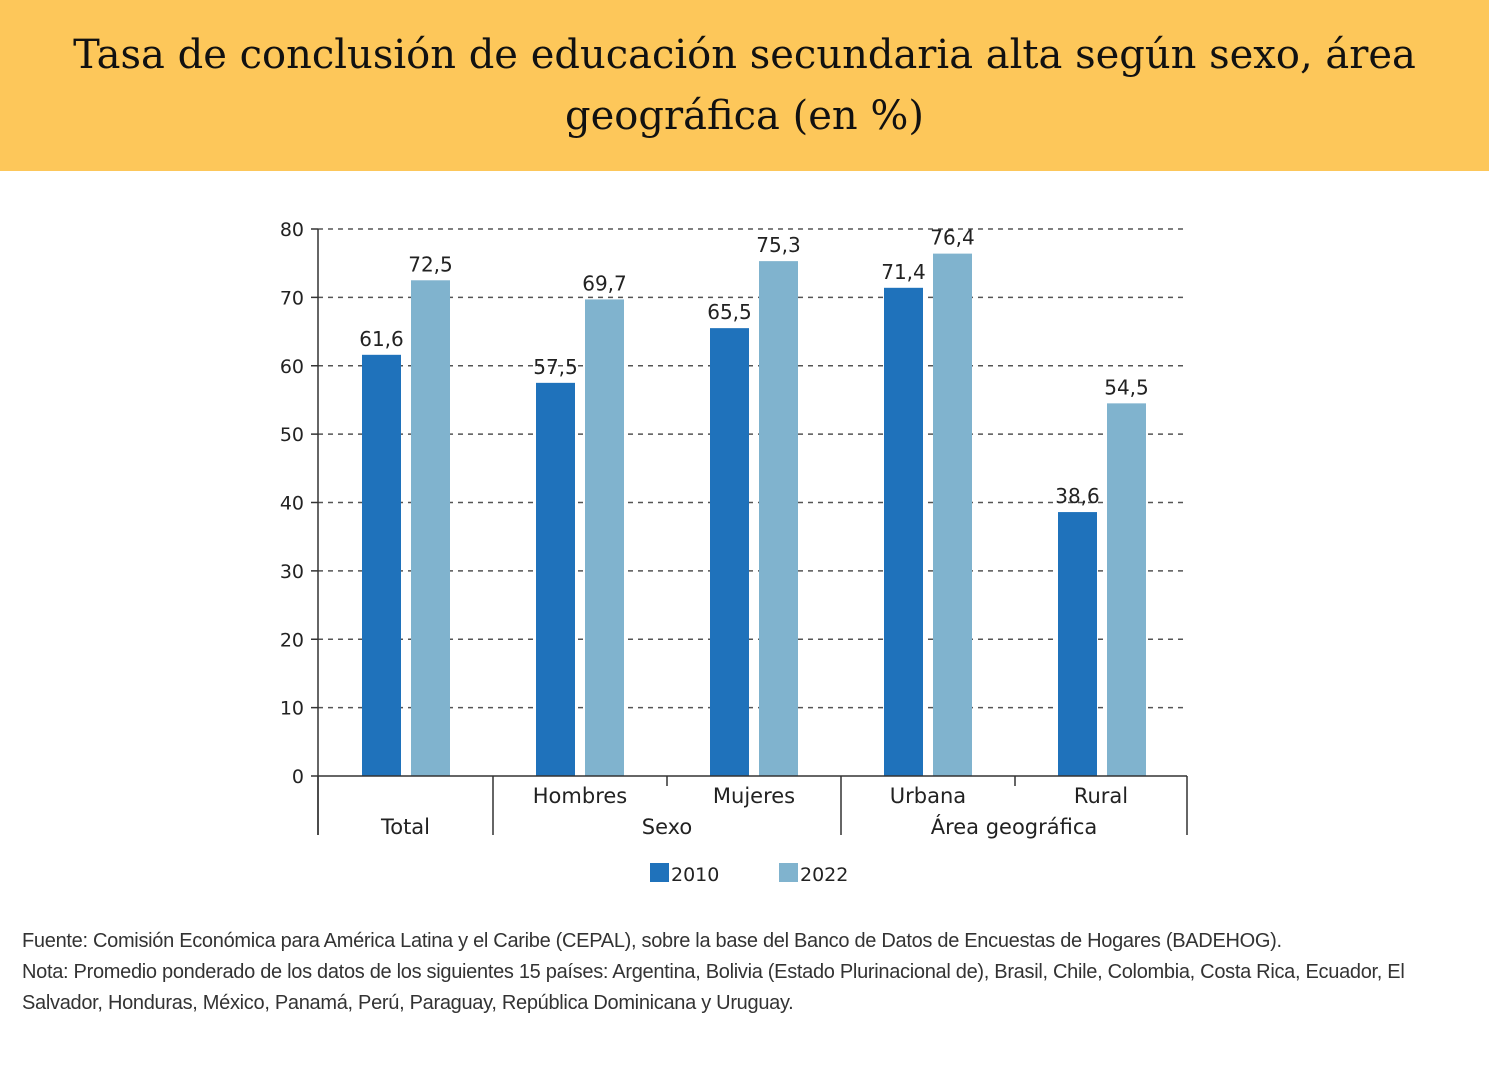 Image resolution: width=1489 pixels, height=1078 pixels. Describe the element at coordinates (381, 339) in the screenshot. I see `data-label: 61,6` at that location.